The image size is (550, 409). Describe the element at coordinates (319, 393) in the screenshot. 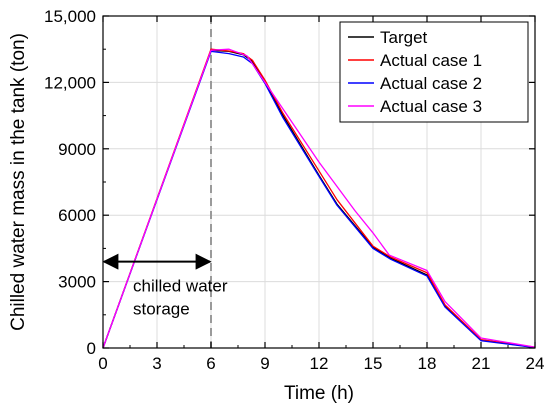

I see `x-axis-label: Time (h)` at that location.